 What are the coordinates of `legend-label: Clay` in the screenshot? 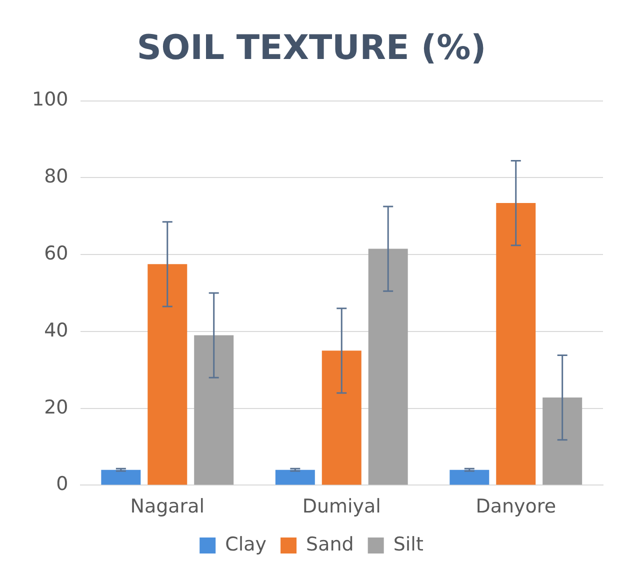 It's located at (246, 544).